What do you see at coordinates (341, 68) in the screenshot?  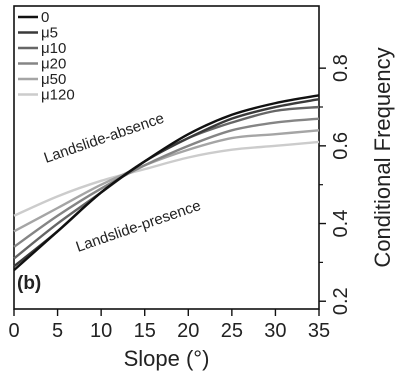 I see `y-tick-label: 0.8` at bounding box center [341, 68].